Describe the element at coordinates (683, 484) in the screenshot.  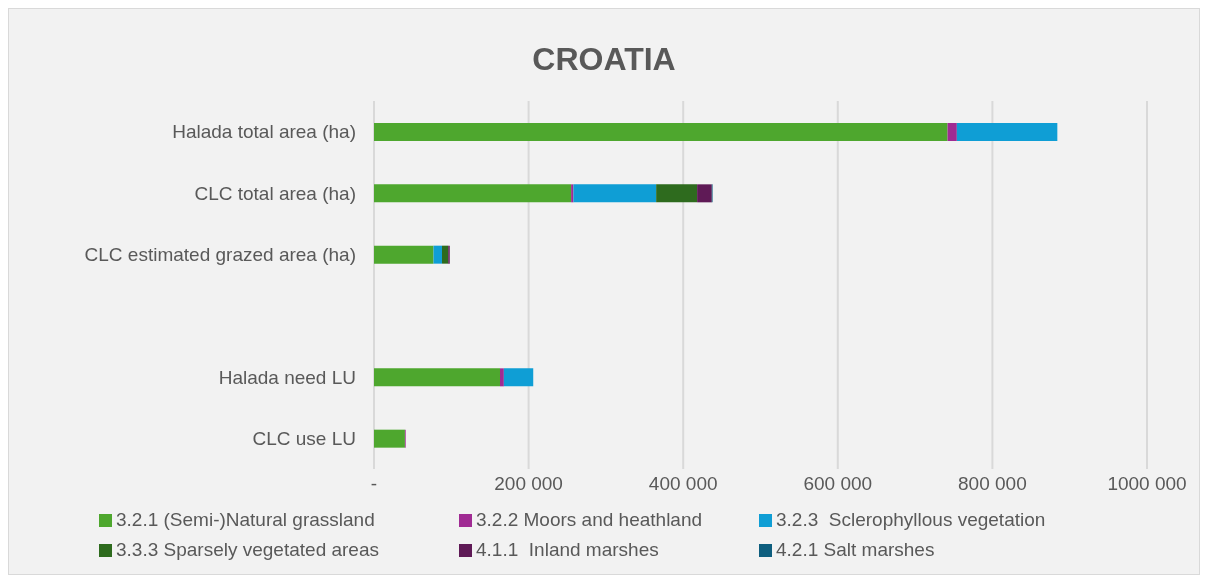
I see `x-tick-label: 400 000` at that location.